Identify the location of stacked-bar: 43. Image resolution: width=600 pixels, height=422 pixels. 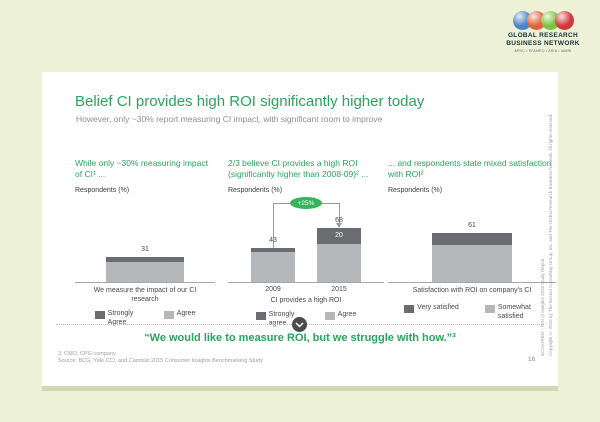
(273, 259).